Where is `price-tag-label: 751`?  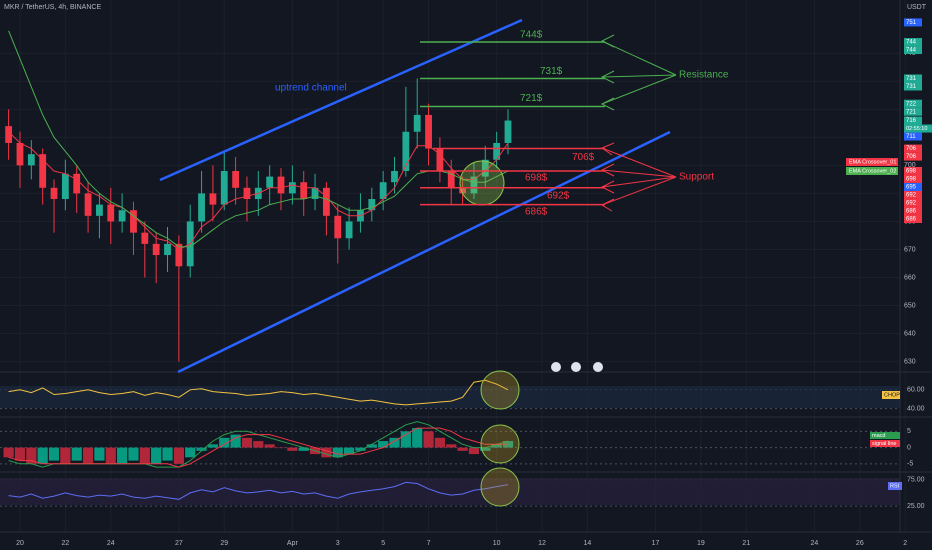 price-tag-label: 751 is located at coordinates (911, 23).